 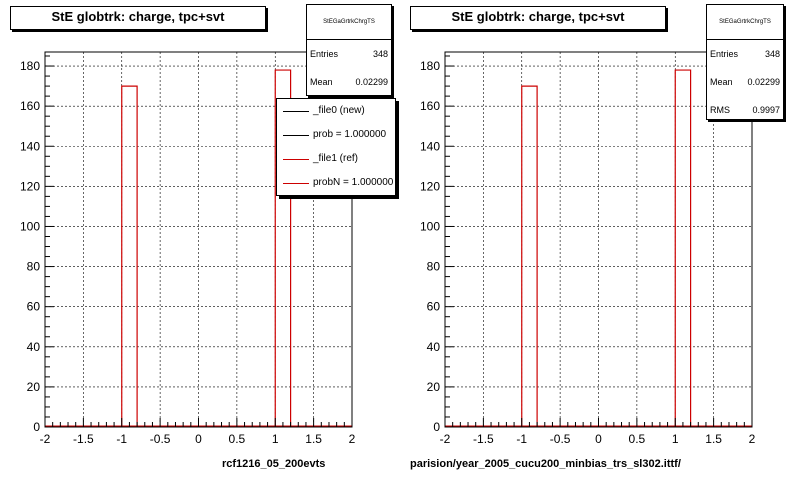 I want to click on legend-item-probn: probN = 1.000000, so click(x=336, y=183).